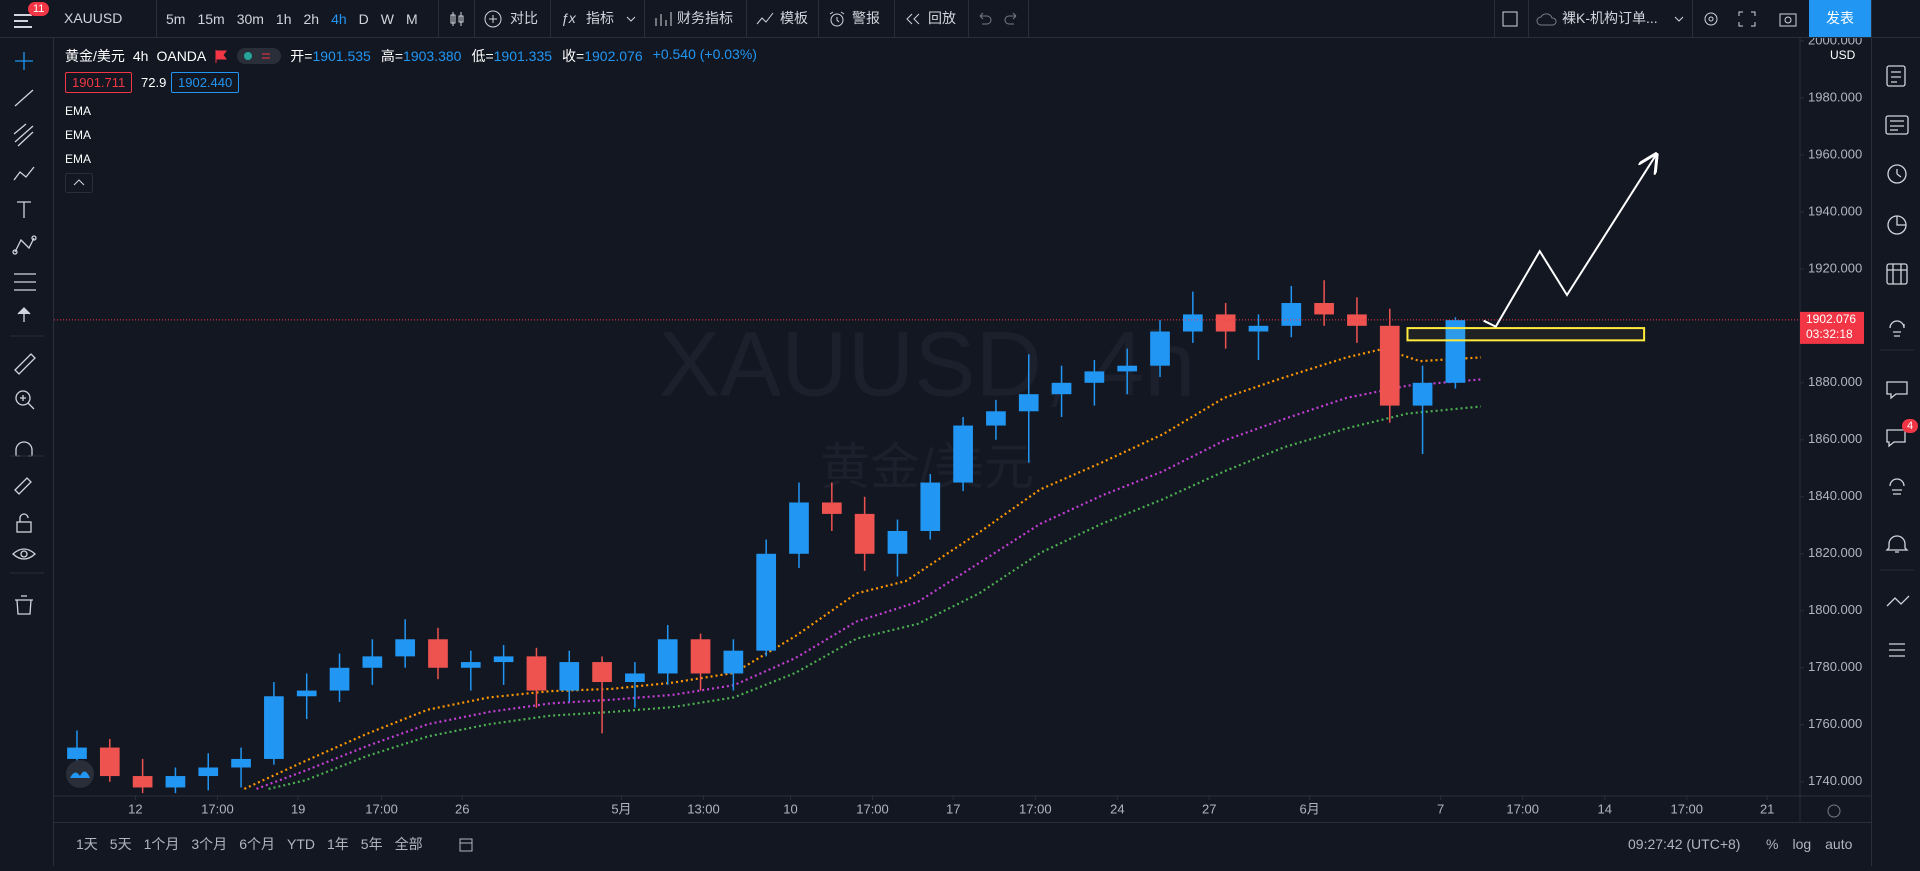 The width and height of the screenshot is (1920, 871). I want to click on ohlc-label: 高=, so click(392, 56).